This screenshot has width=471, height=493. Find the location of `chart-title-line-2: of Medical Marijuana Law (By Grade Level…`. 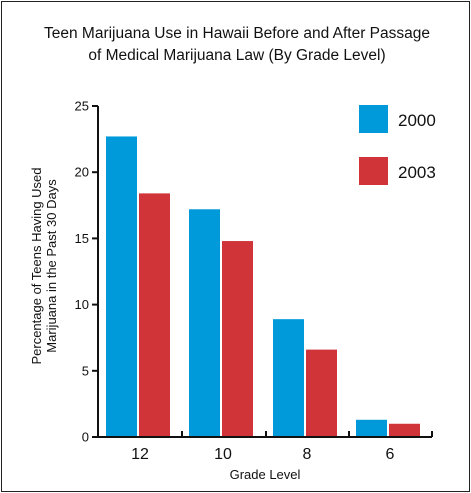

chart-title-line-2: of Medical Marijuana Law (By Grade Level… is located at coordinates (236, 55).